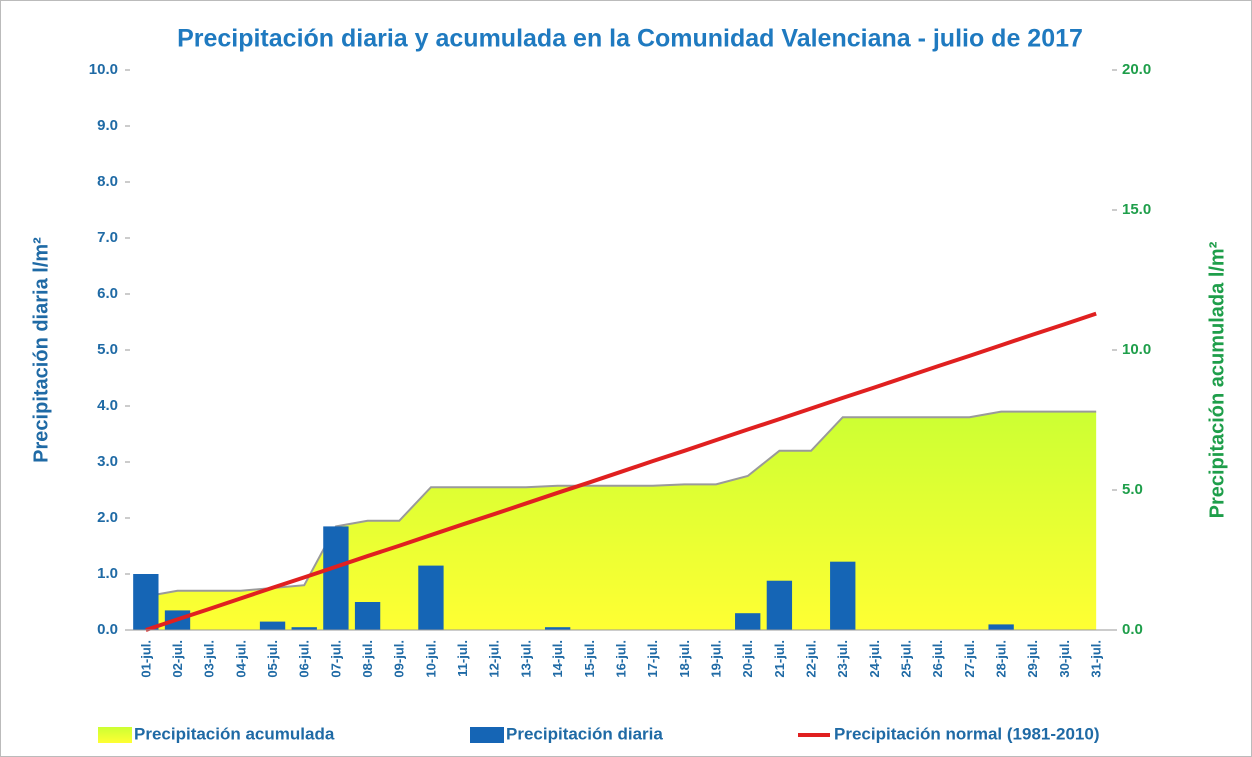 This screenshot has height=757, width=1252. What do you see at coordinates (1001, 659) in the screenshot?
I see `x-tick-label: 28-jul.` at bounding box center [1001, 659].